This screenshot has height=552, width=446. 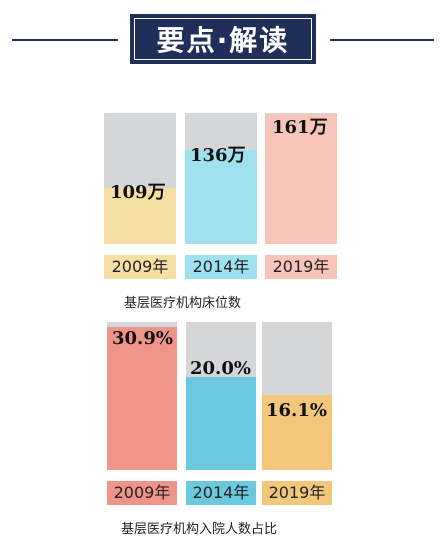 I want to click on header-rule-left, so click(x=65, y=40).